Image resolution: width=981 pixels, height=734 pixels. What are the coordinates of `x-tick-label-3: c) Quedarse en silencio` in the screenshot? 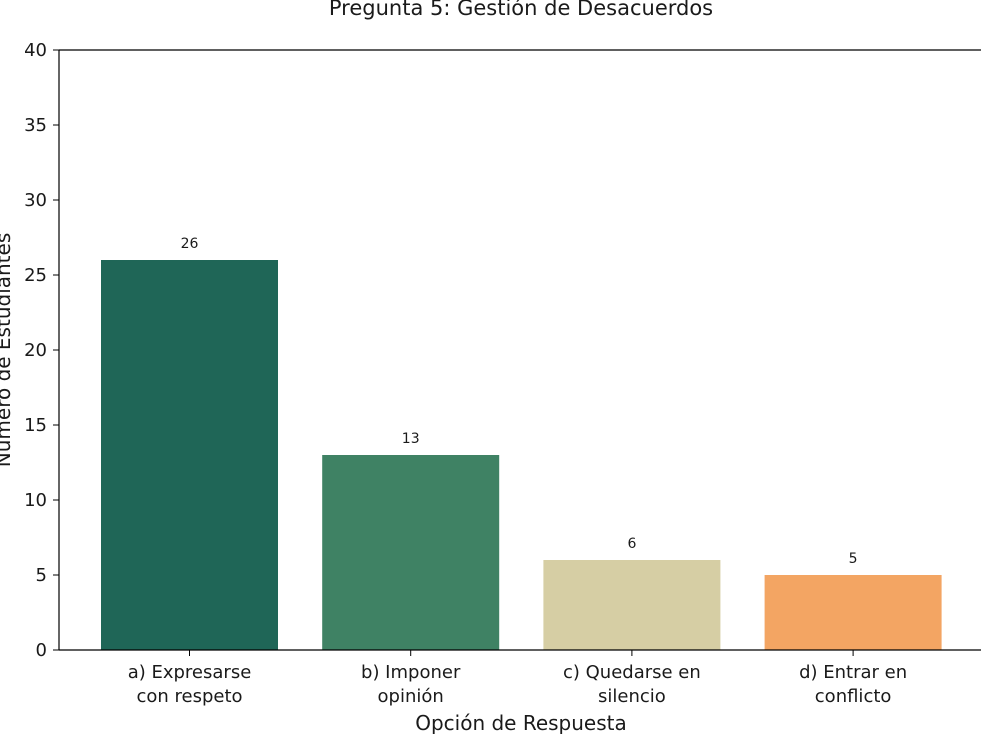 It's located at (632, 684).